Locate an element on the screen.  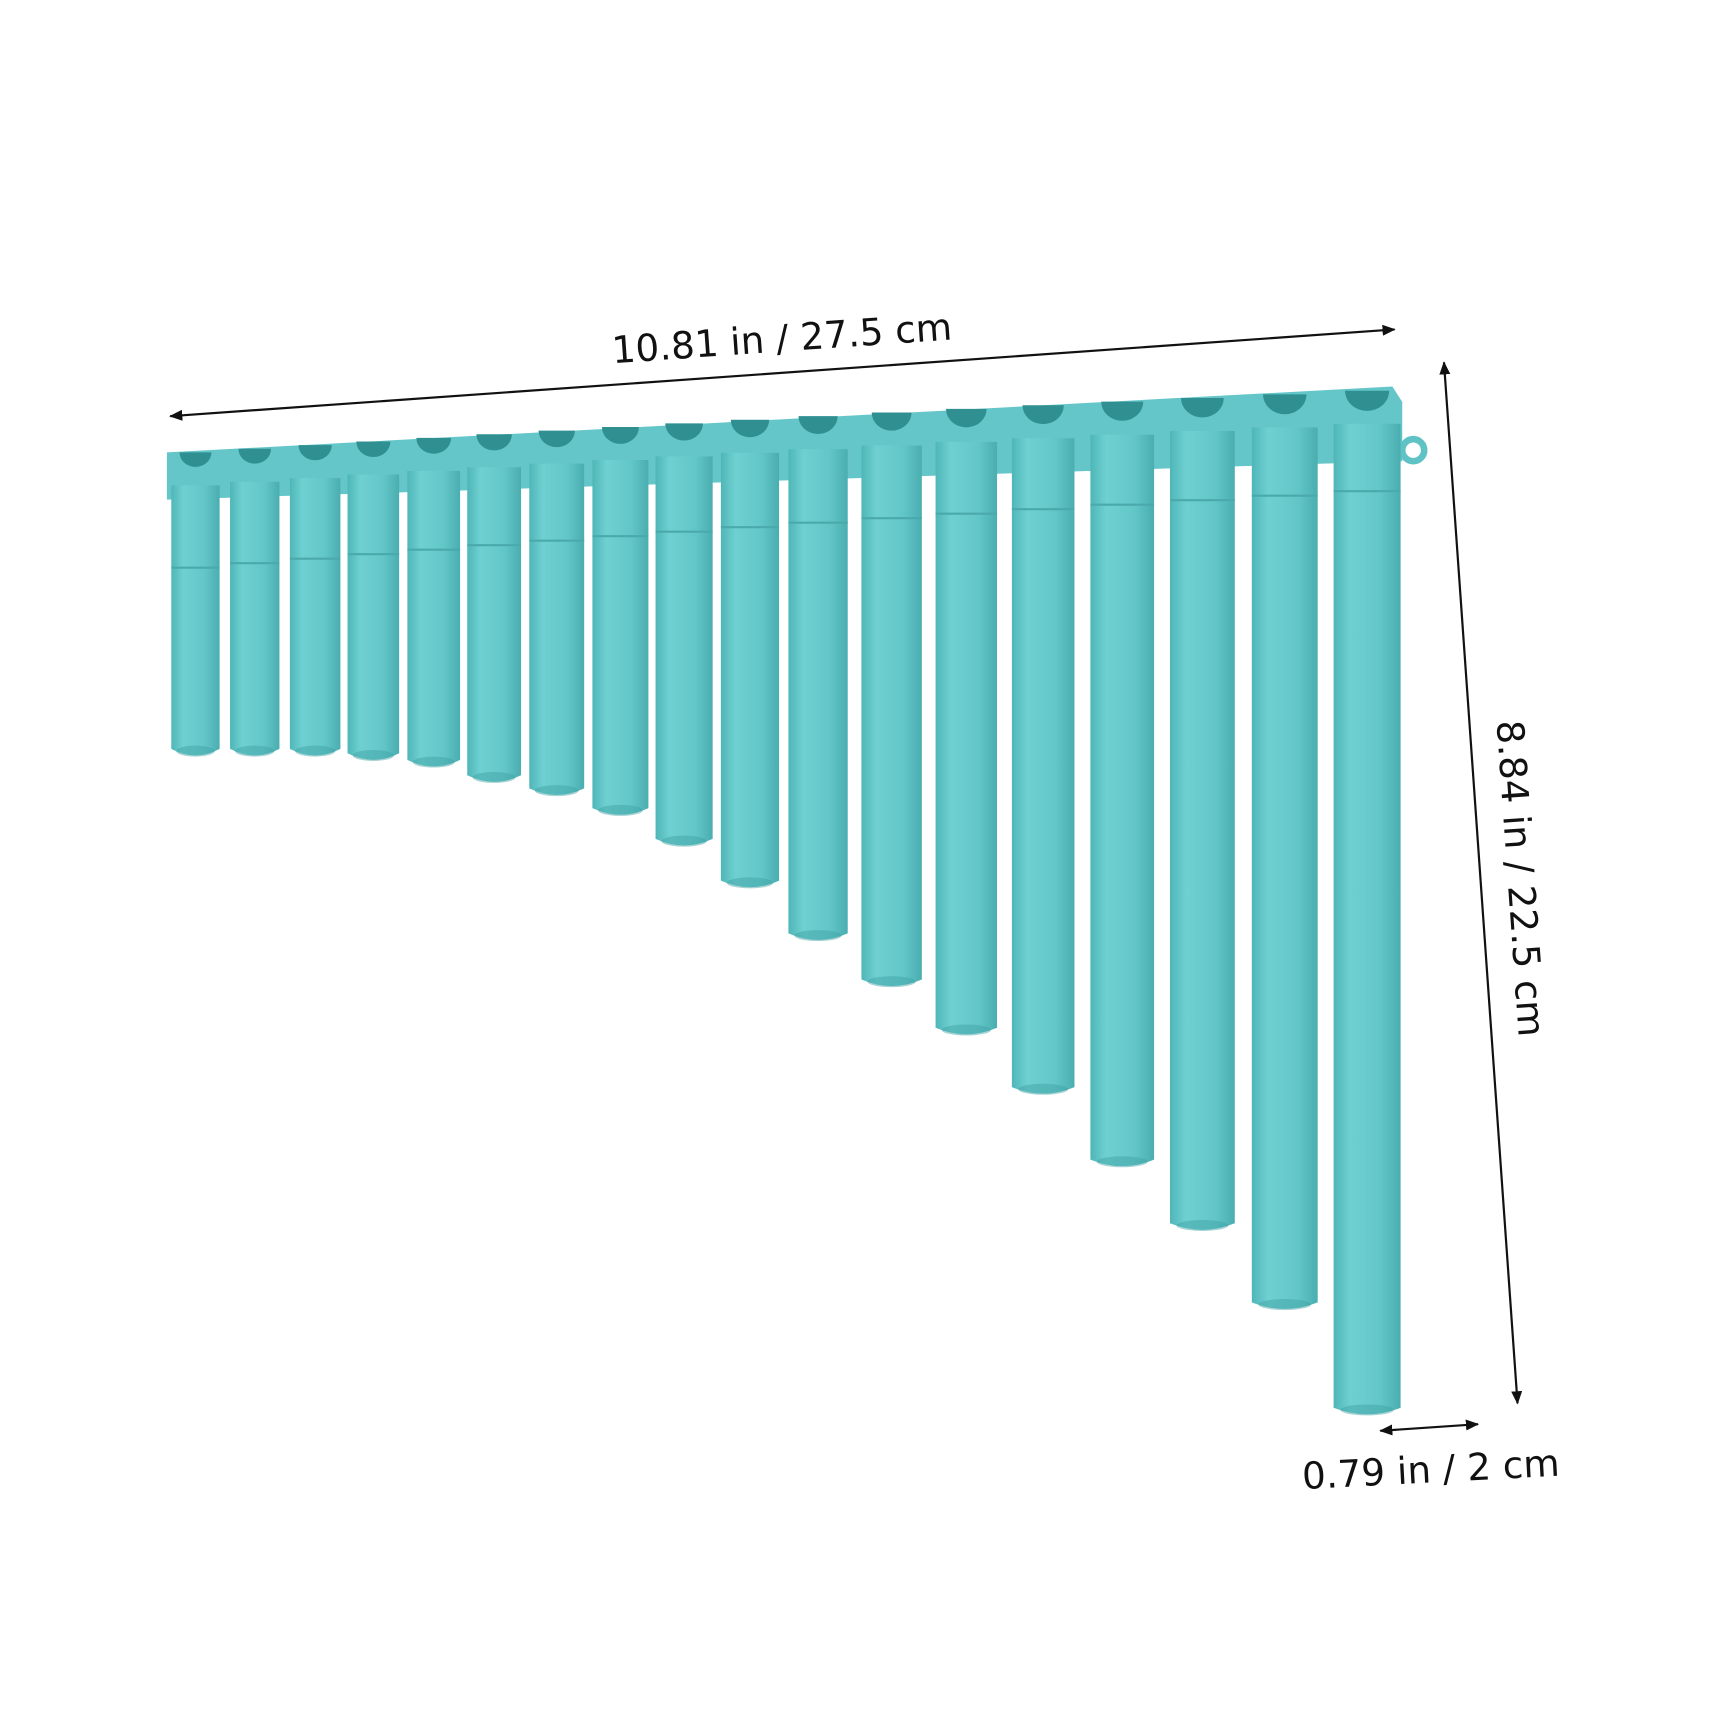
diameter-label: 0.79 in / 2 cm is located at coordinates (1431, 1469).